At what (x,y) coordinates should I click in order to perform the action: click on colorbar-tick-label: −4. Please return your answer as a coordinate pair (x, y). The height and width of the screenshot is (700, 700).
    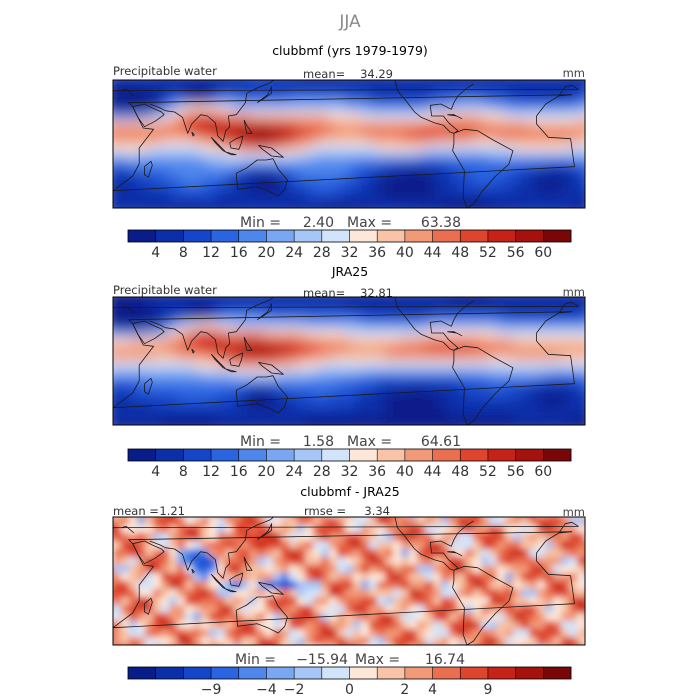
    Looking at the image, I should click on (266, 690).